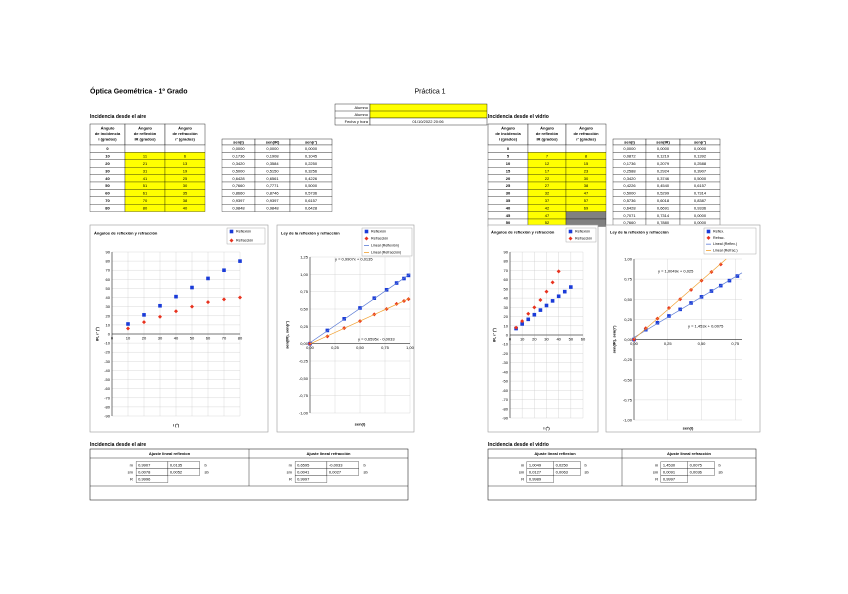  I want to click on x-axis-label: i (º), so click(176, 425).